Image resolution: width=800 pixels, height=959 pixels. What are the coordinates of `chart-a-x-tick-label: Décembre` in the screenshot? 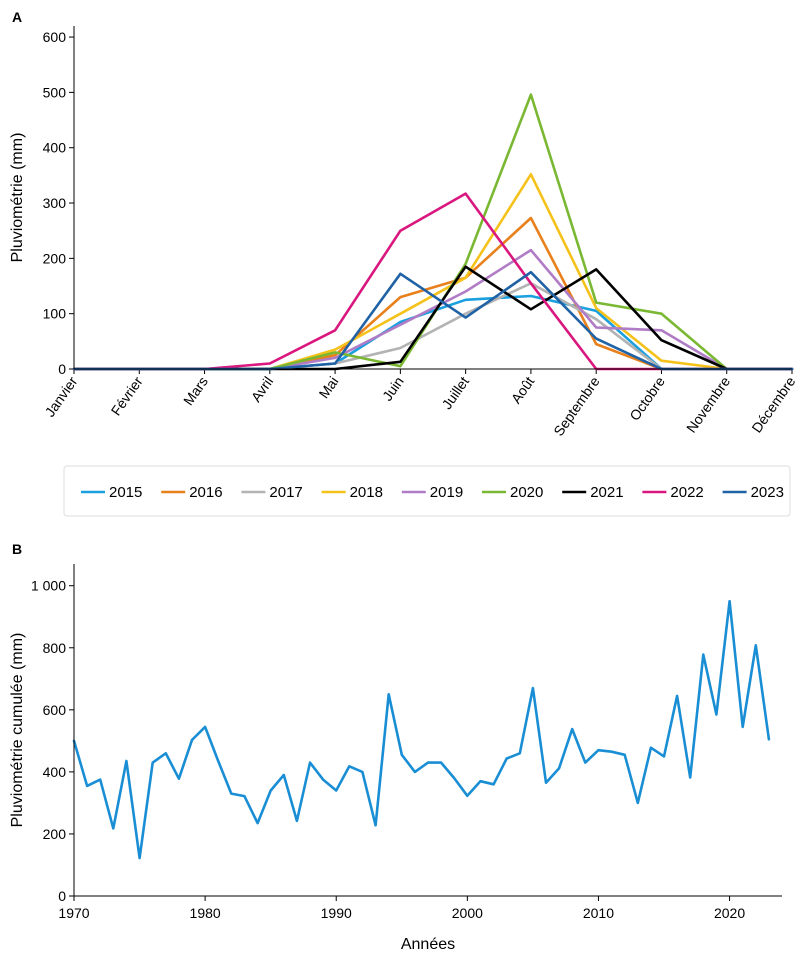 It's located at (773, 404).